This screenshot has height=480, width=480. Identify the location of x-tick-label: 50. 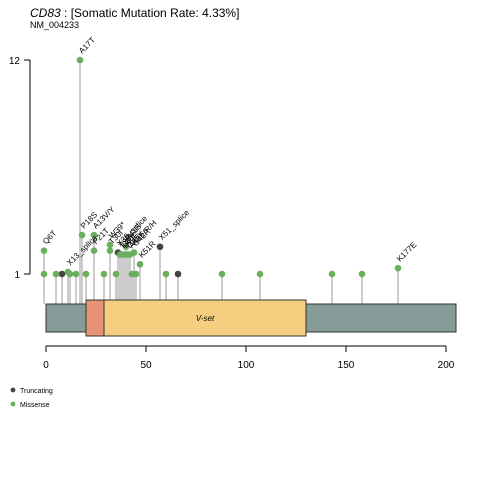
(146, 365).